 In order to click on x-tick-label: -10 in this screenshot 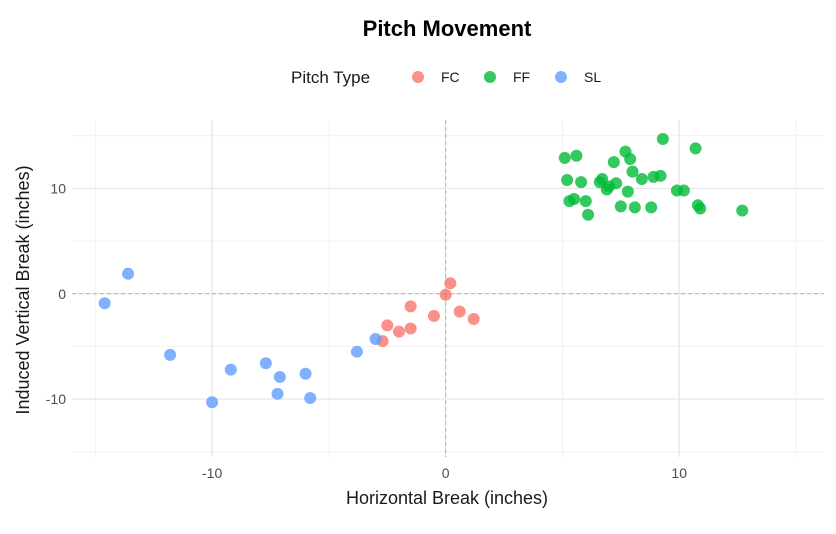, I will do `click(212, 473)`.